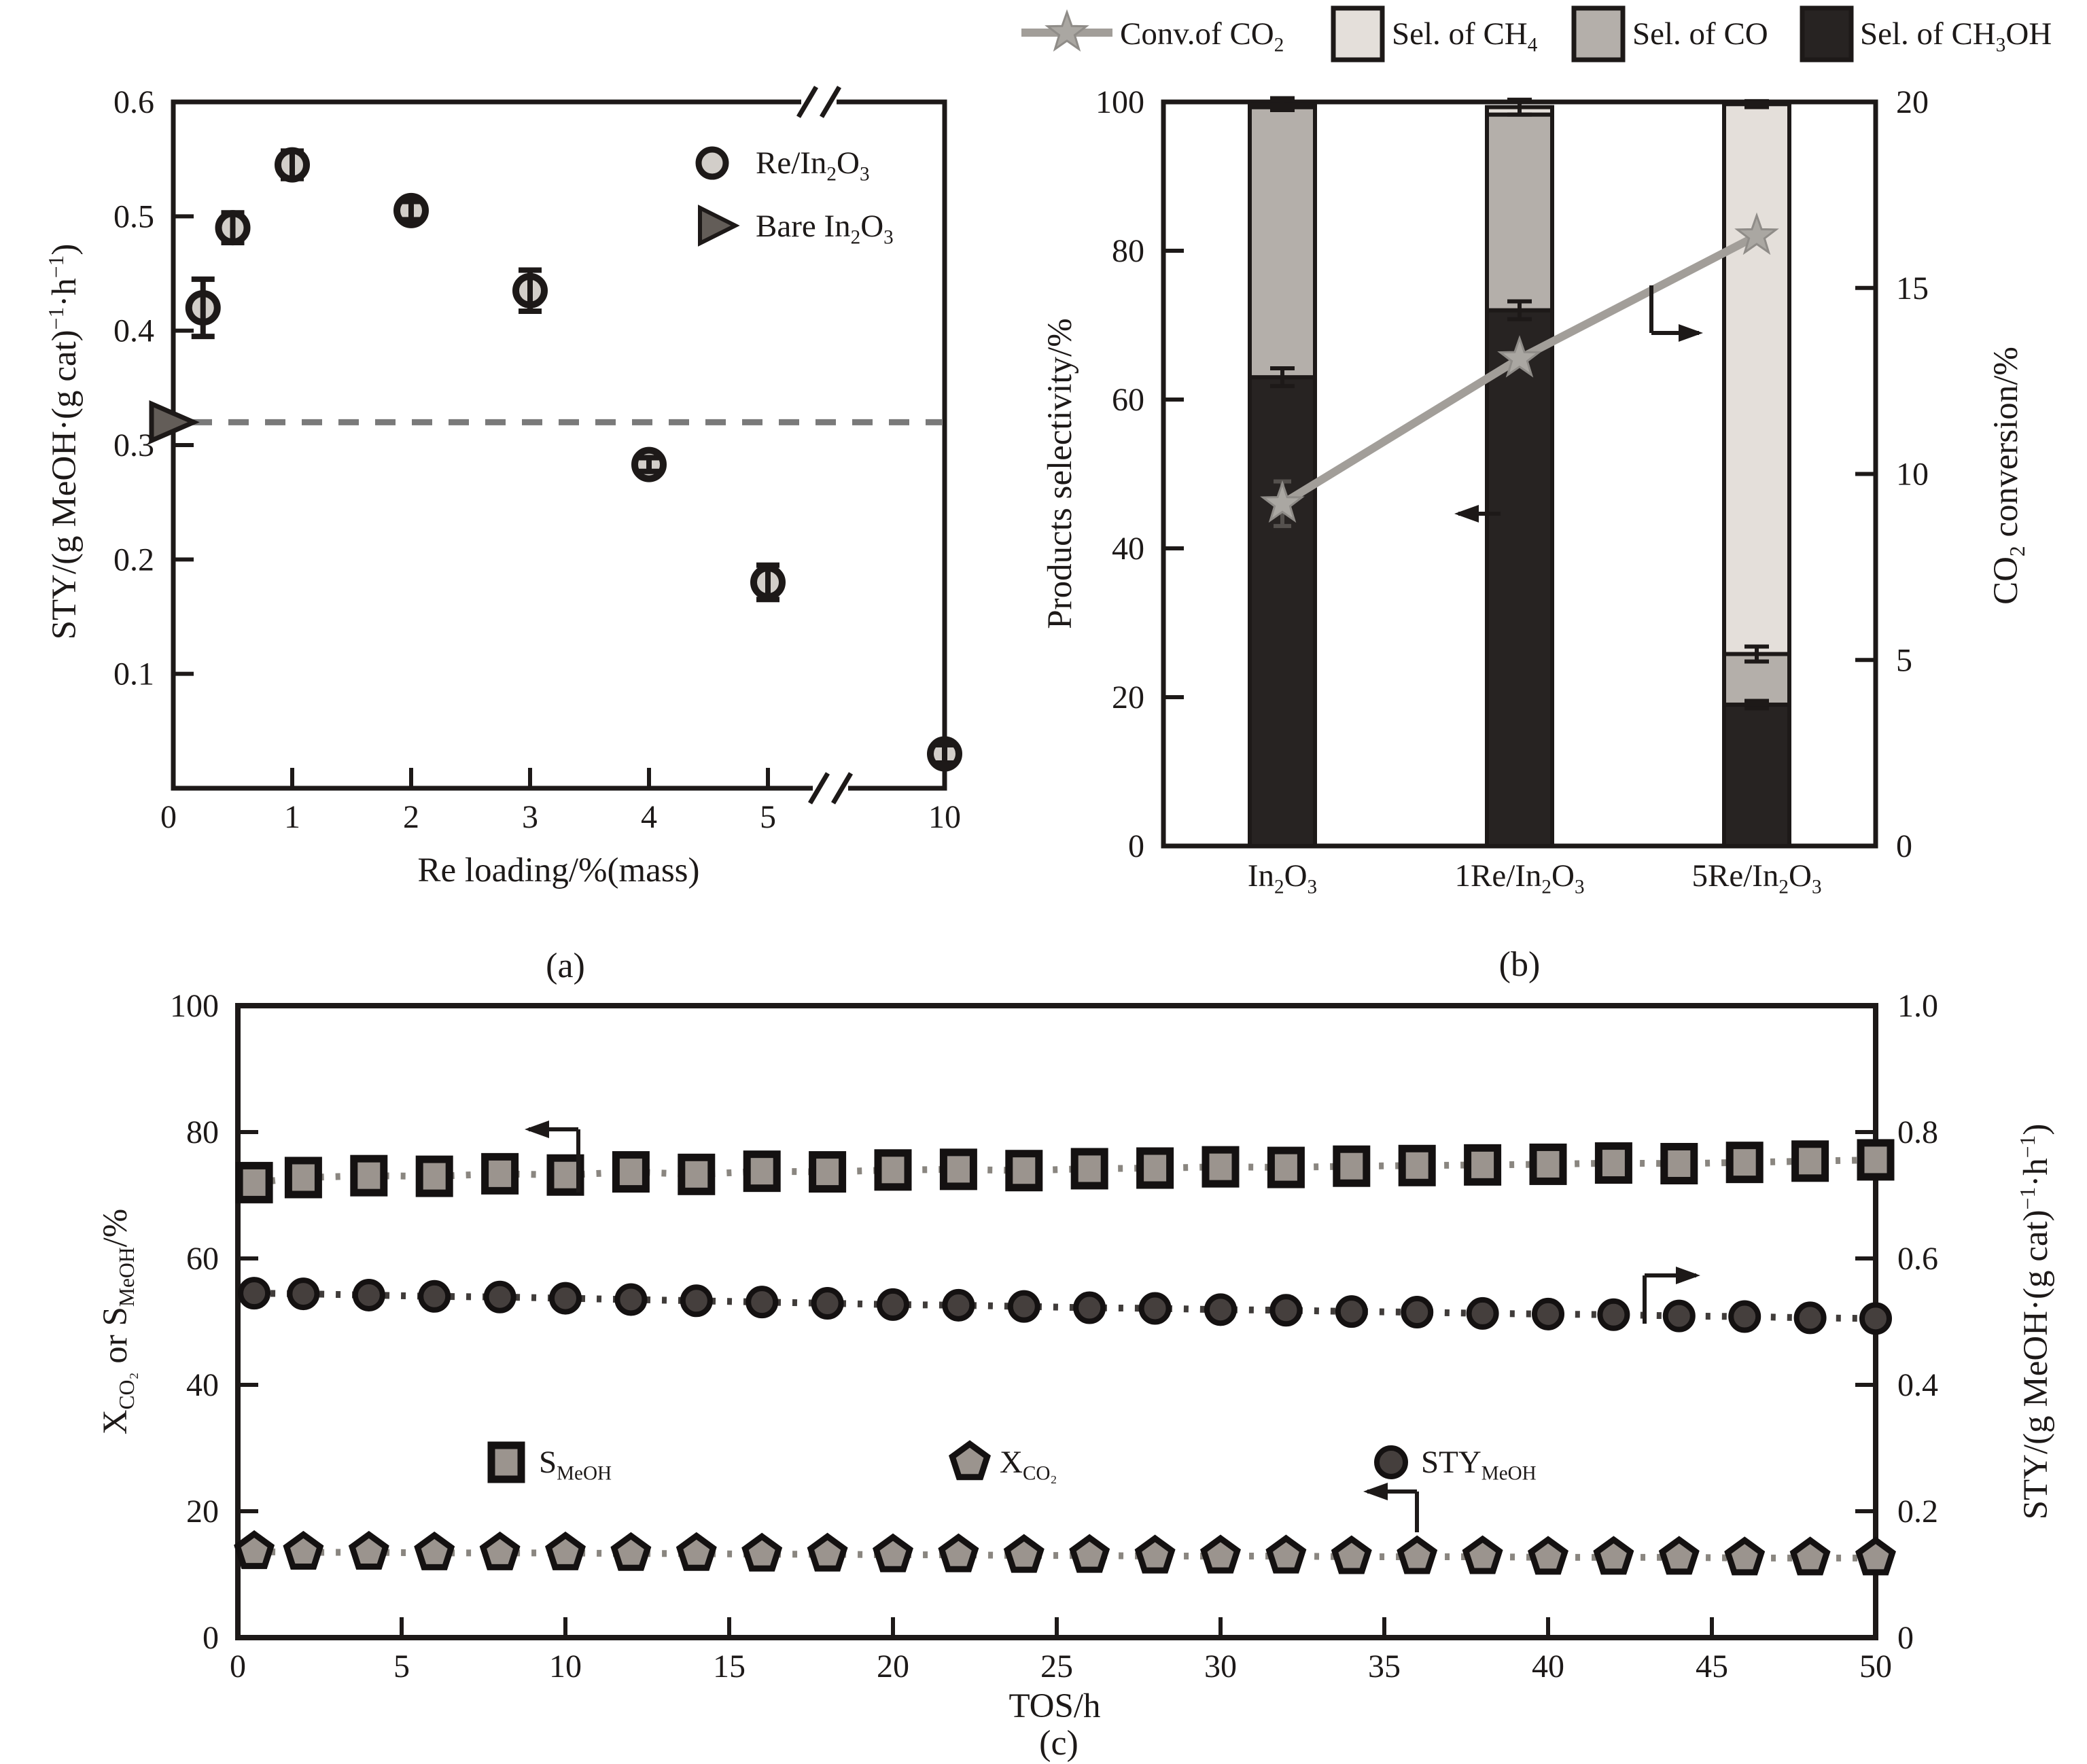 This screenshot has width=2087, height=1764. What do you see at coordinates (211, 1638) in the screenshot?
I see `c-left-ytick-label: 0` at bounding box center [211, 1638].